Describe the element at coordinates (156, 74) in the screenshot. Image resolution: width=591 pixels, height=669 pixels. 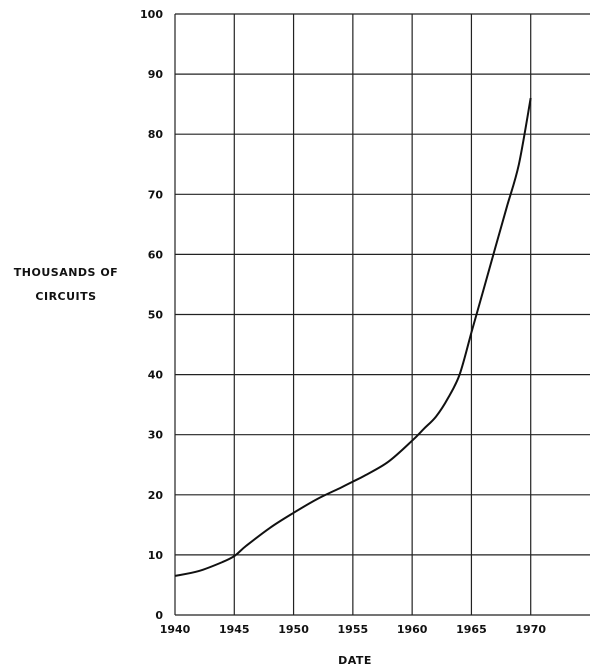
I see `y-tick-label-90: 90` at that location.